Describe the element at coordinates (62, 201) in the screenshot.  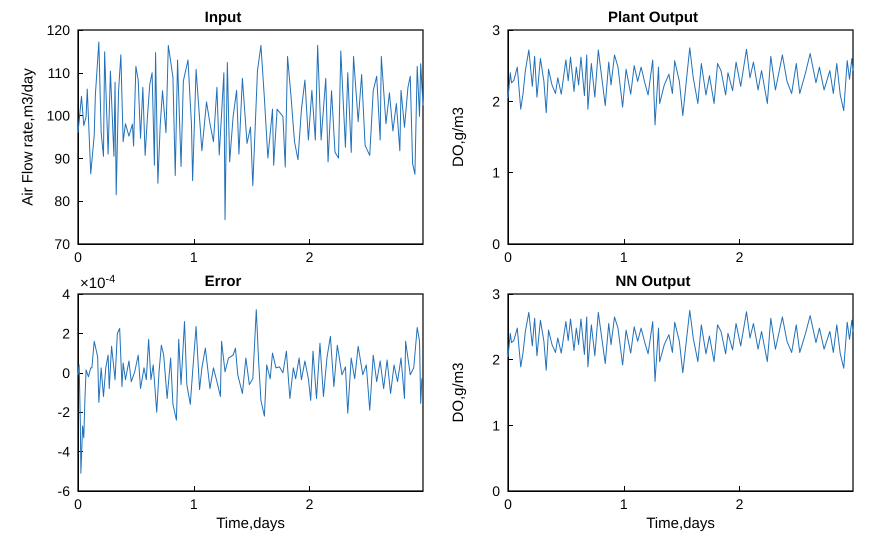
I see `y-tick-label: 80` at that location.